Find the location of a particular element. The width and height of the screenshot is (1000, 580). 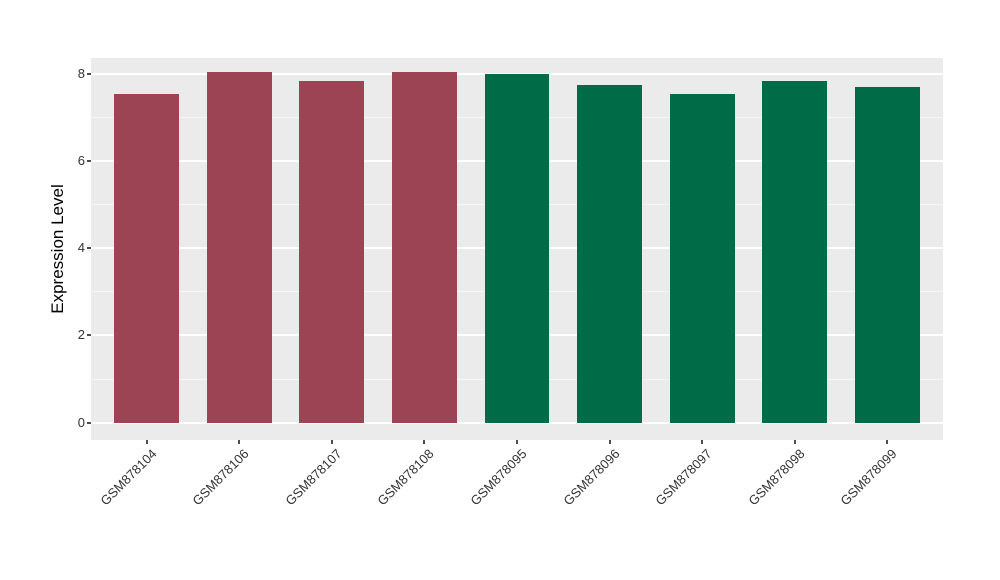

bar-GSM878096 is located at coordinates (609, 254).